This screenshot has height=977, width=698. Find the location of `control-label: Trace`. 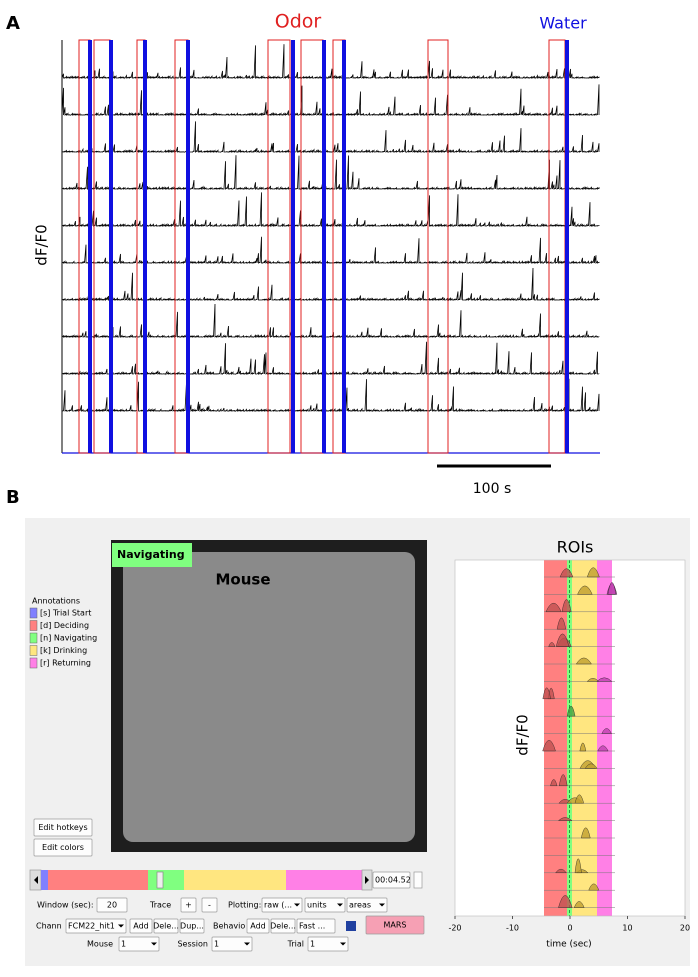

control-label: Trace is located at coordinates (160, 905).